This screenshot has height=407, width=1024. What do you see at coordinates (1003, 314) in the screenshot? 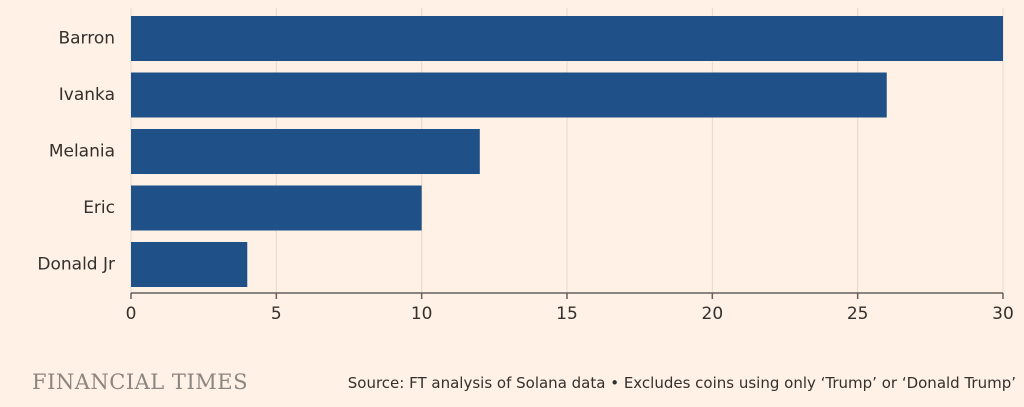
I see `x-tick-label-6: 30` at bounding box center [1003, 314].